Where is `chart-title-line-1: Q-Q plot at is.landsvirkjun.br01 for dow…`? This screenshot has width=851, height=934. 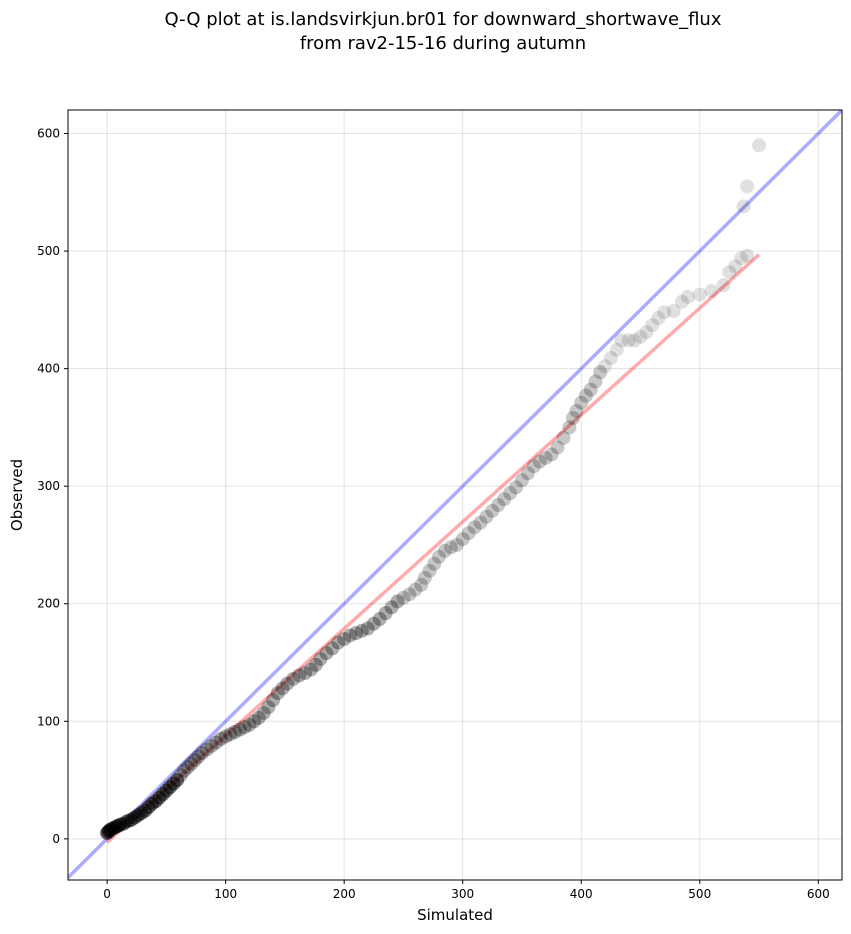 chart-title-line-1: Q-Q plot at is.landsvirkjun.br01 for dow… is located at coordinates (443, 19).